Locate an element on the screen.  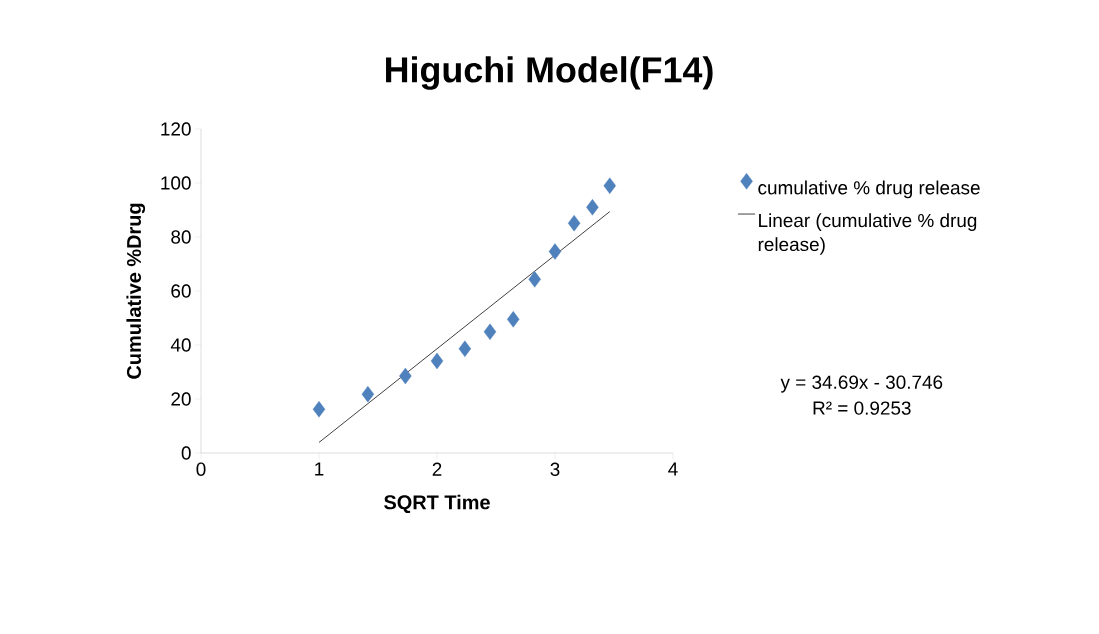
y-tick-label: 40 is located at coordinates (180, 345).